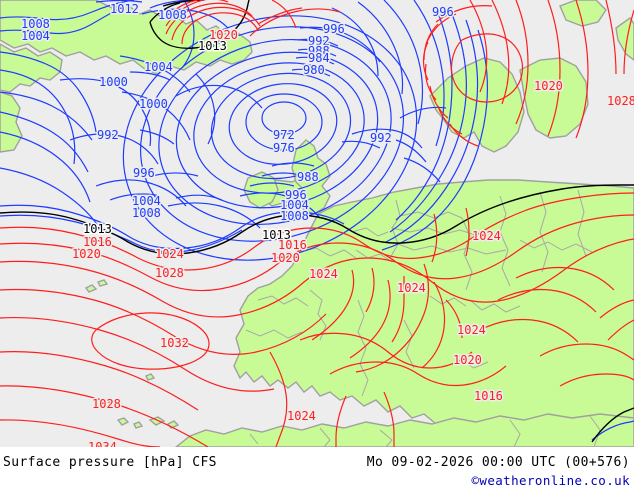 The width and height of the screenshot is (634, 490). What do you see at coordinates (31, 68) in the screenshot?
I see `land-greenland-south` at bounding box center [31, 68].